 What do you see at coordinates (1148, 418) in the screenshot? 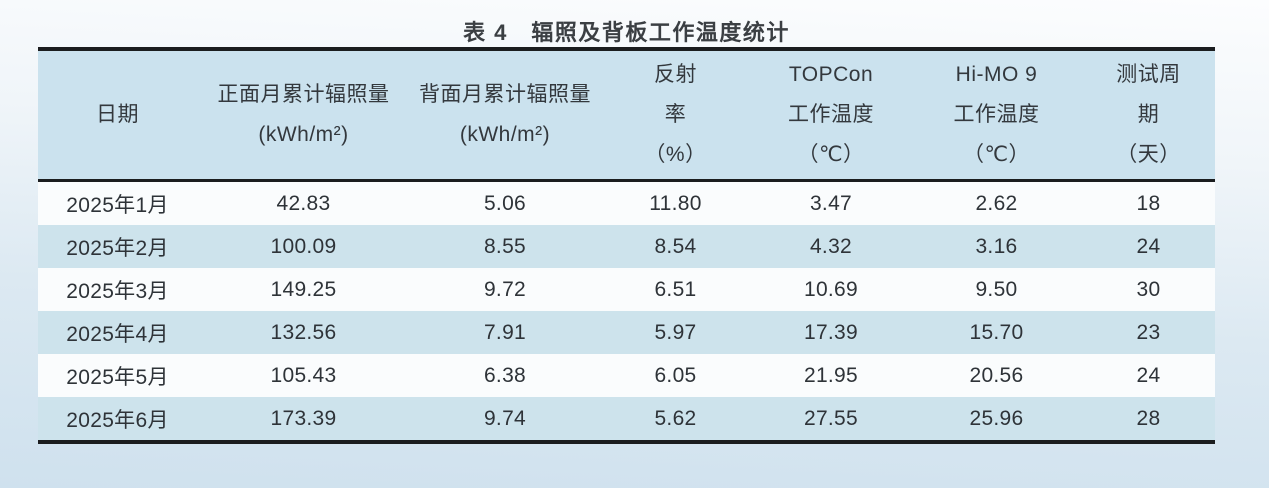
I see `data-cell: 28` at bounding box center [1148, 418].